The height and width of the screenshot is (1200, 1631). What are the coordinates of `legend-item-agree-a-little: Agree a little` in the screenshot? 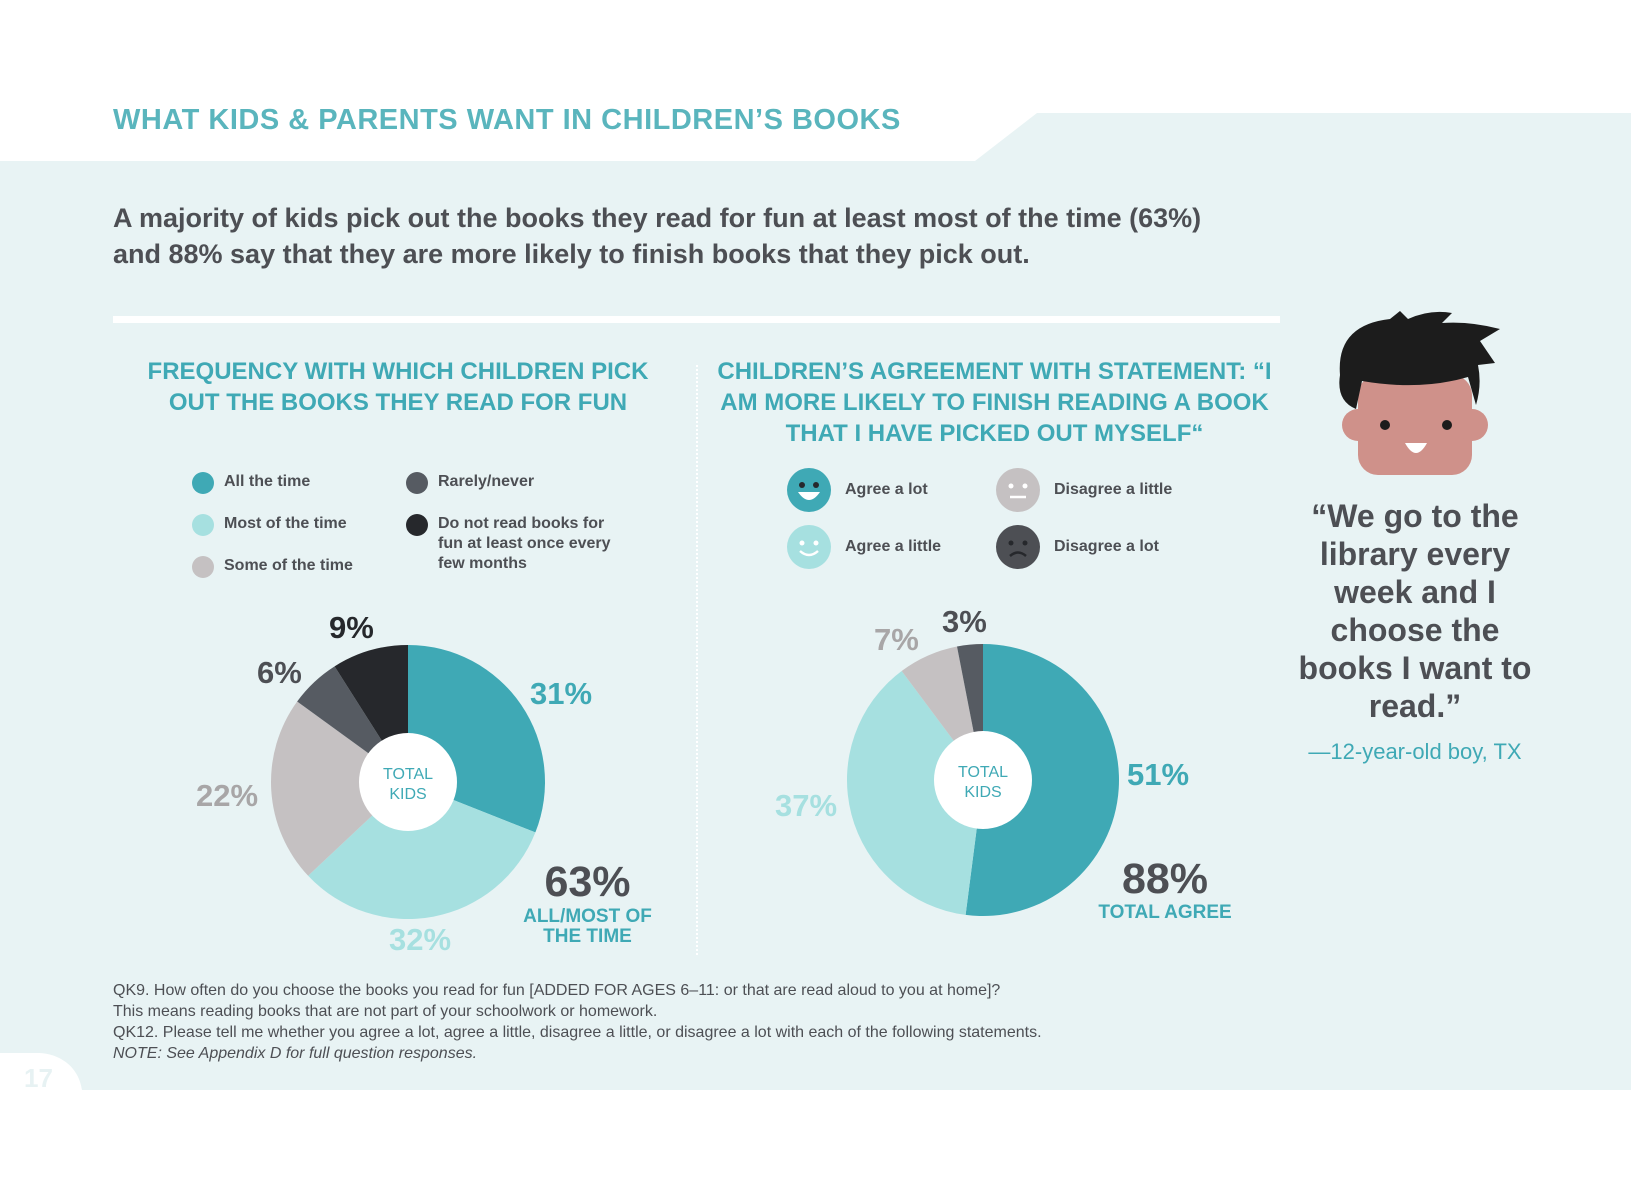 It's located at (864, 547).